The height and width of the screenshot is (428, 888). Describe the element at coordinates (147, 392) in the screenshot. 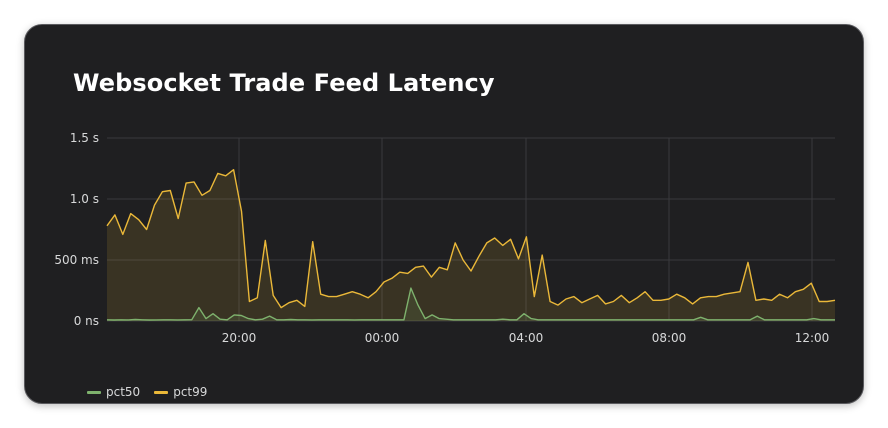

I see `legend: pct50 pct99` at that location.